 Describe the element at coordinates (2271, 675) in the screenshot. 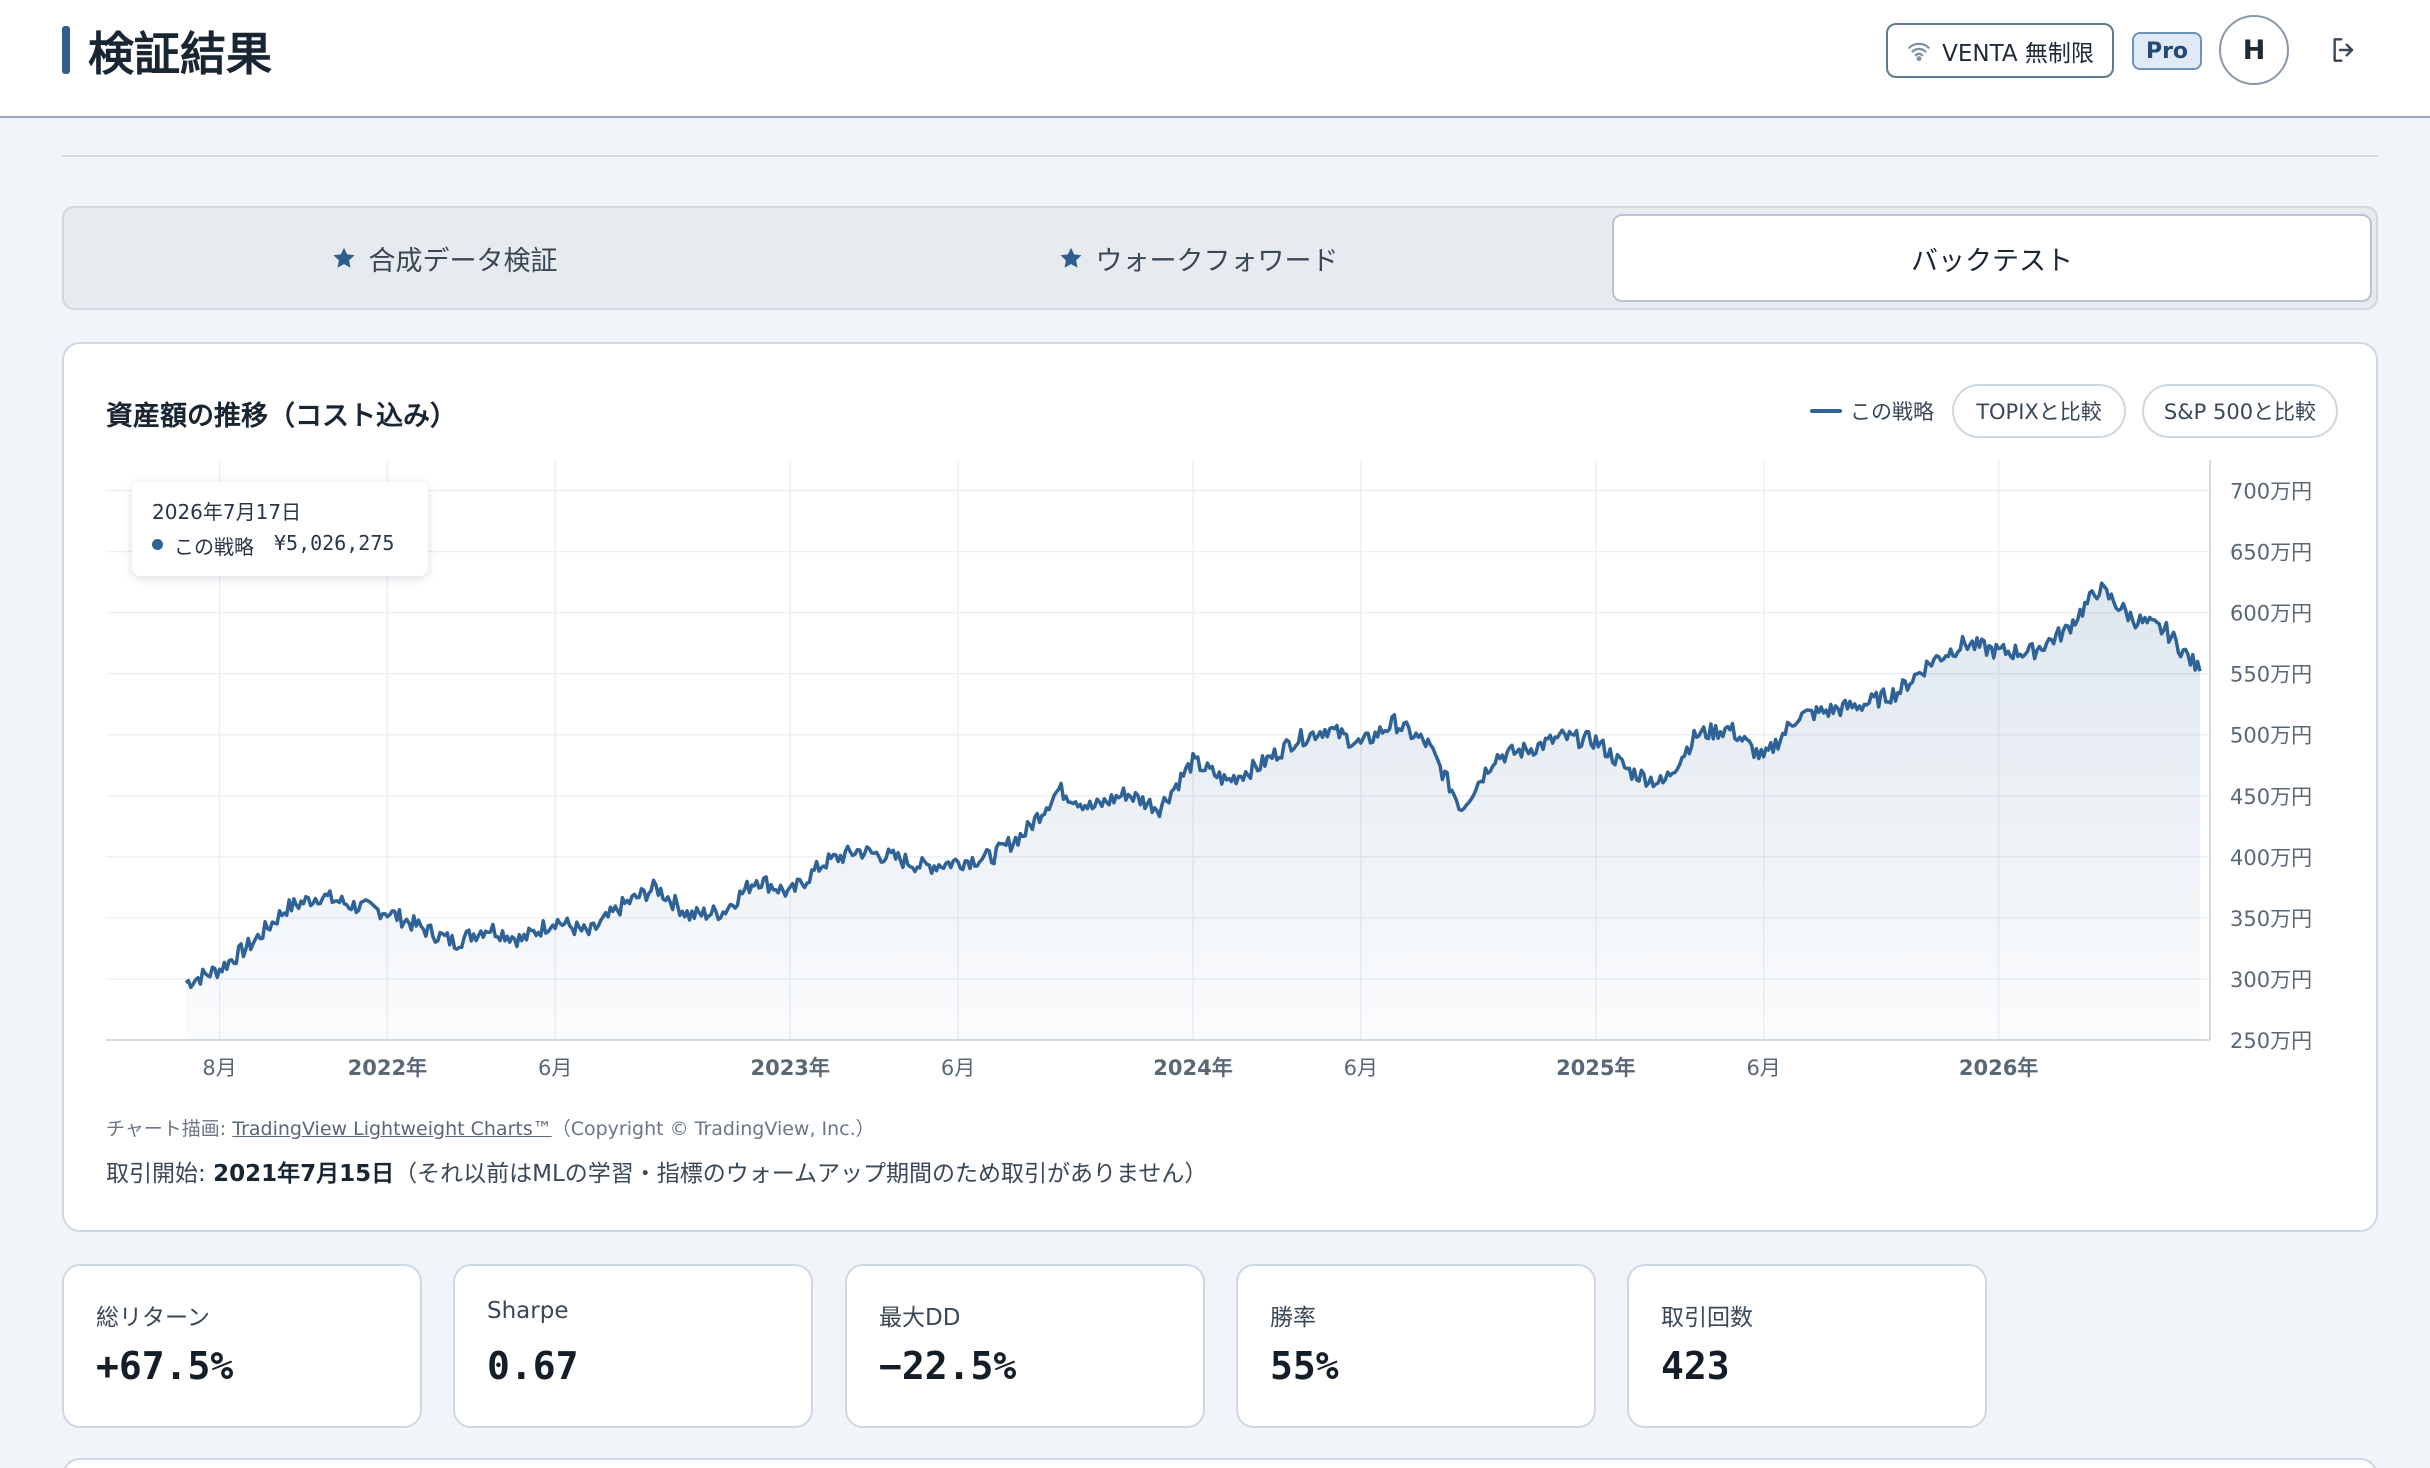

I see `y-tick-label: 550万円` at that location.